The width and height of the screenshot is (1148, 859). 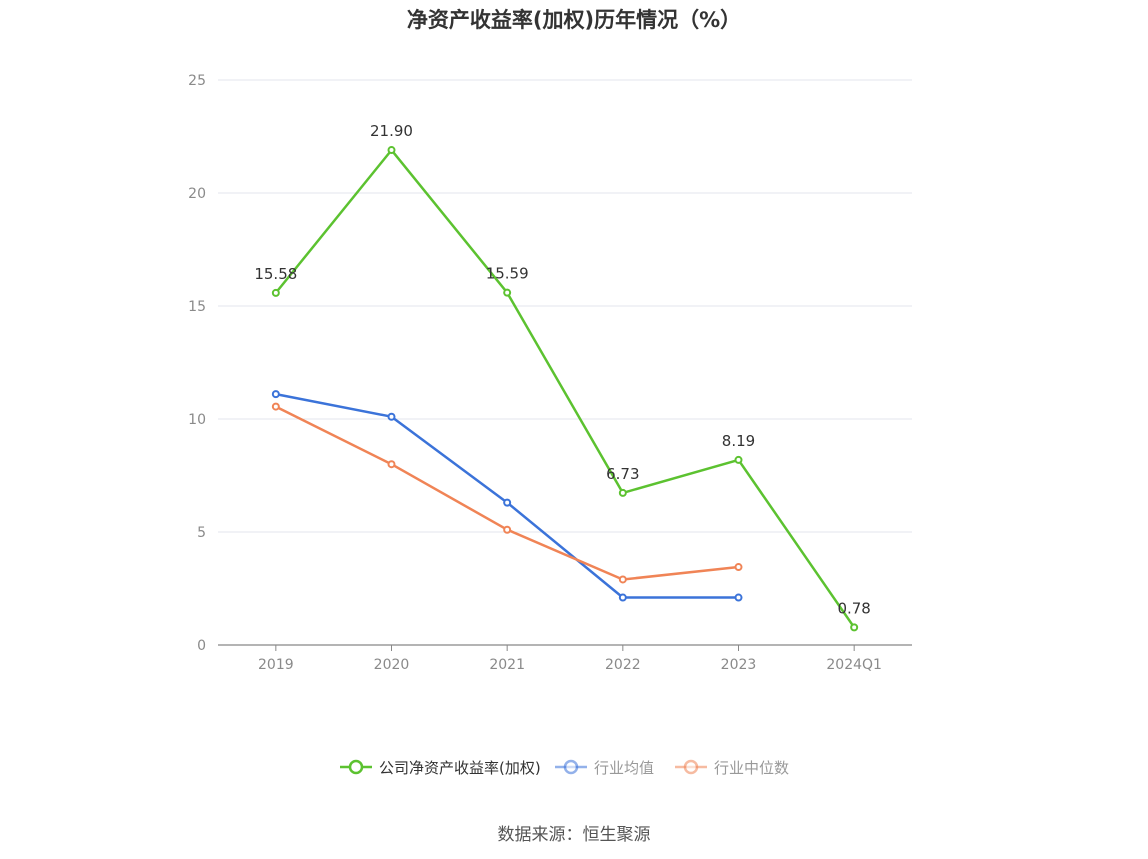 I want to click on x-tick-label: 2019, so click(x=276, y=665).